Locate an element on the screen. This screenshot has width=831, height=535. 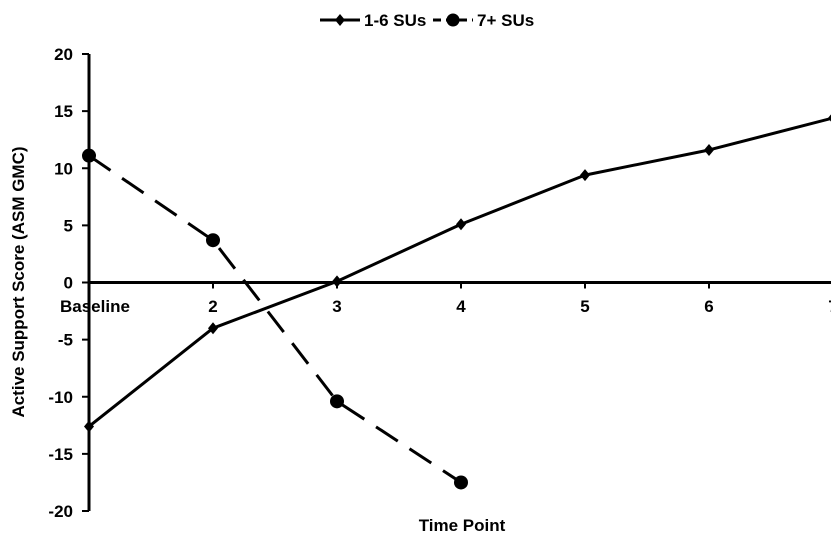
legend: 1-6 SUs 7+ SUs is located at coordinates (427, 20).